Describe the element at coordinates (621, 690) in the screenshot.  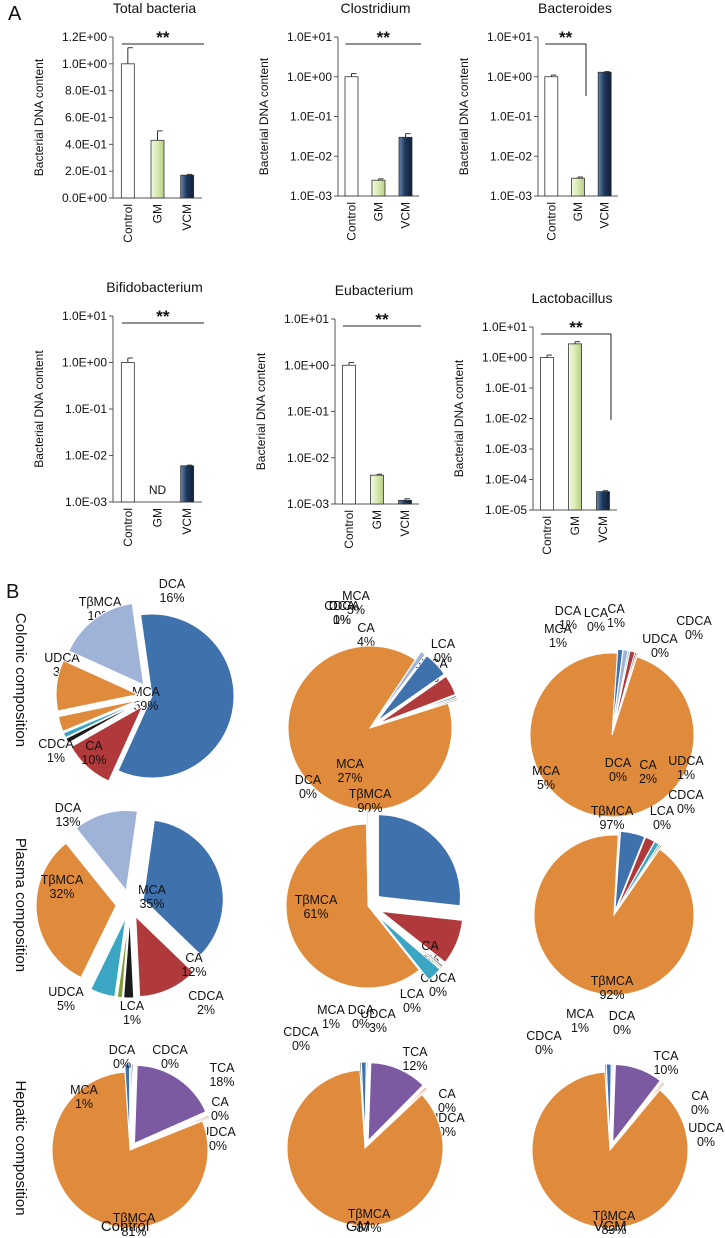
I see `pie-slice-lca` at that location.